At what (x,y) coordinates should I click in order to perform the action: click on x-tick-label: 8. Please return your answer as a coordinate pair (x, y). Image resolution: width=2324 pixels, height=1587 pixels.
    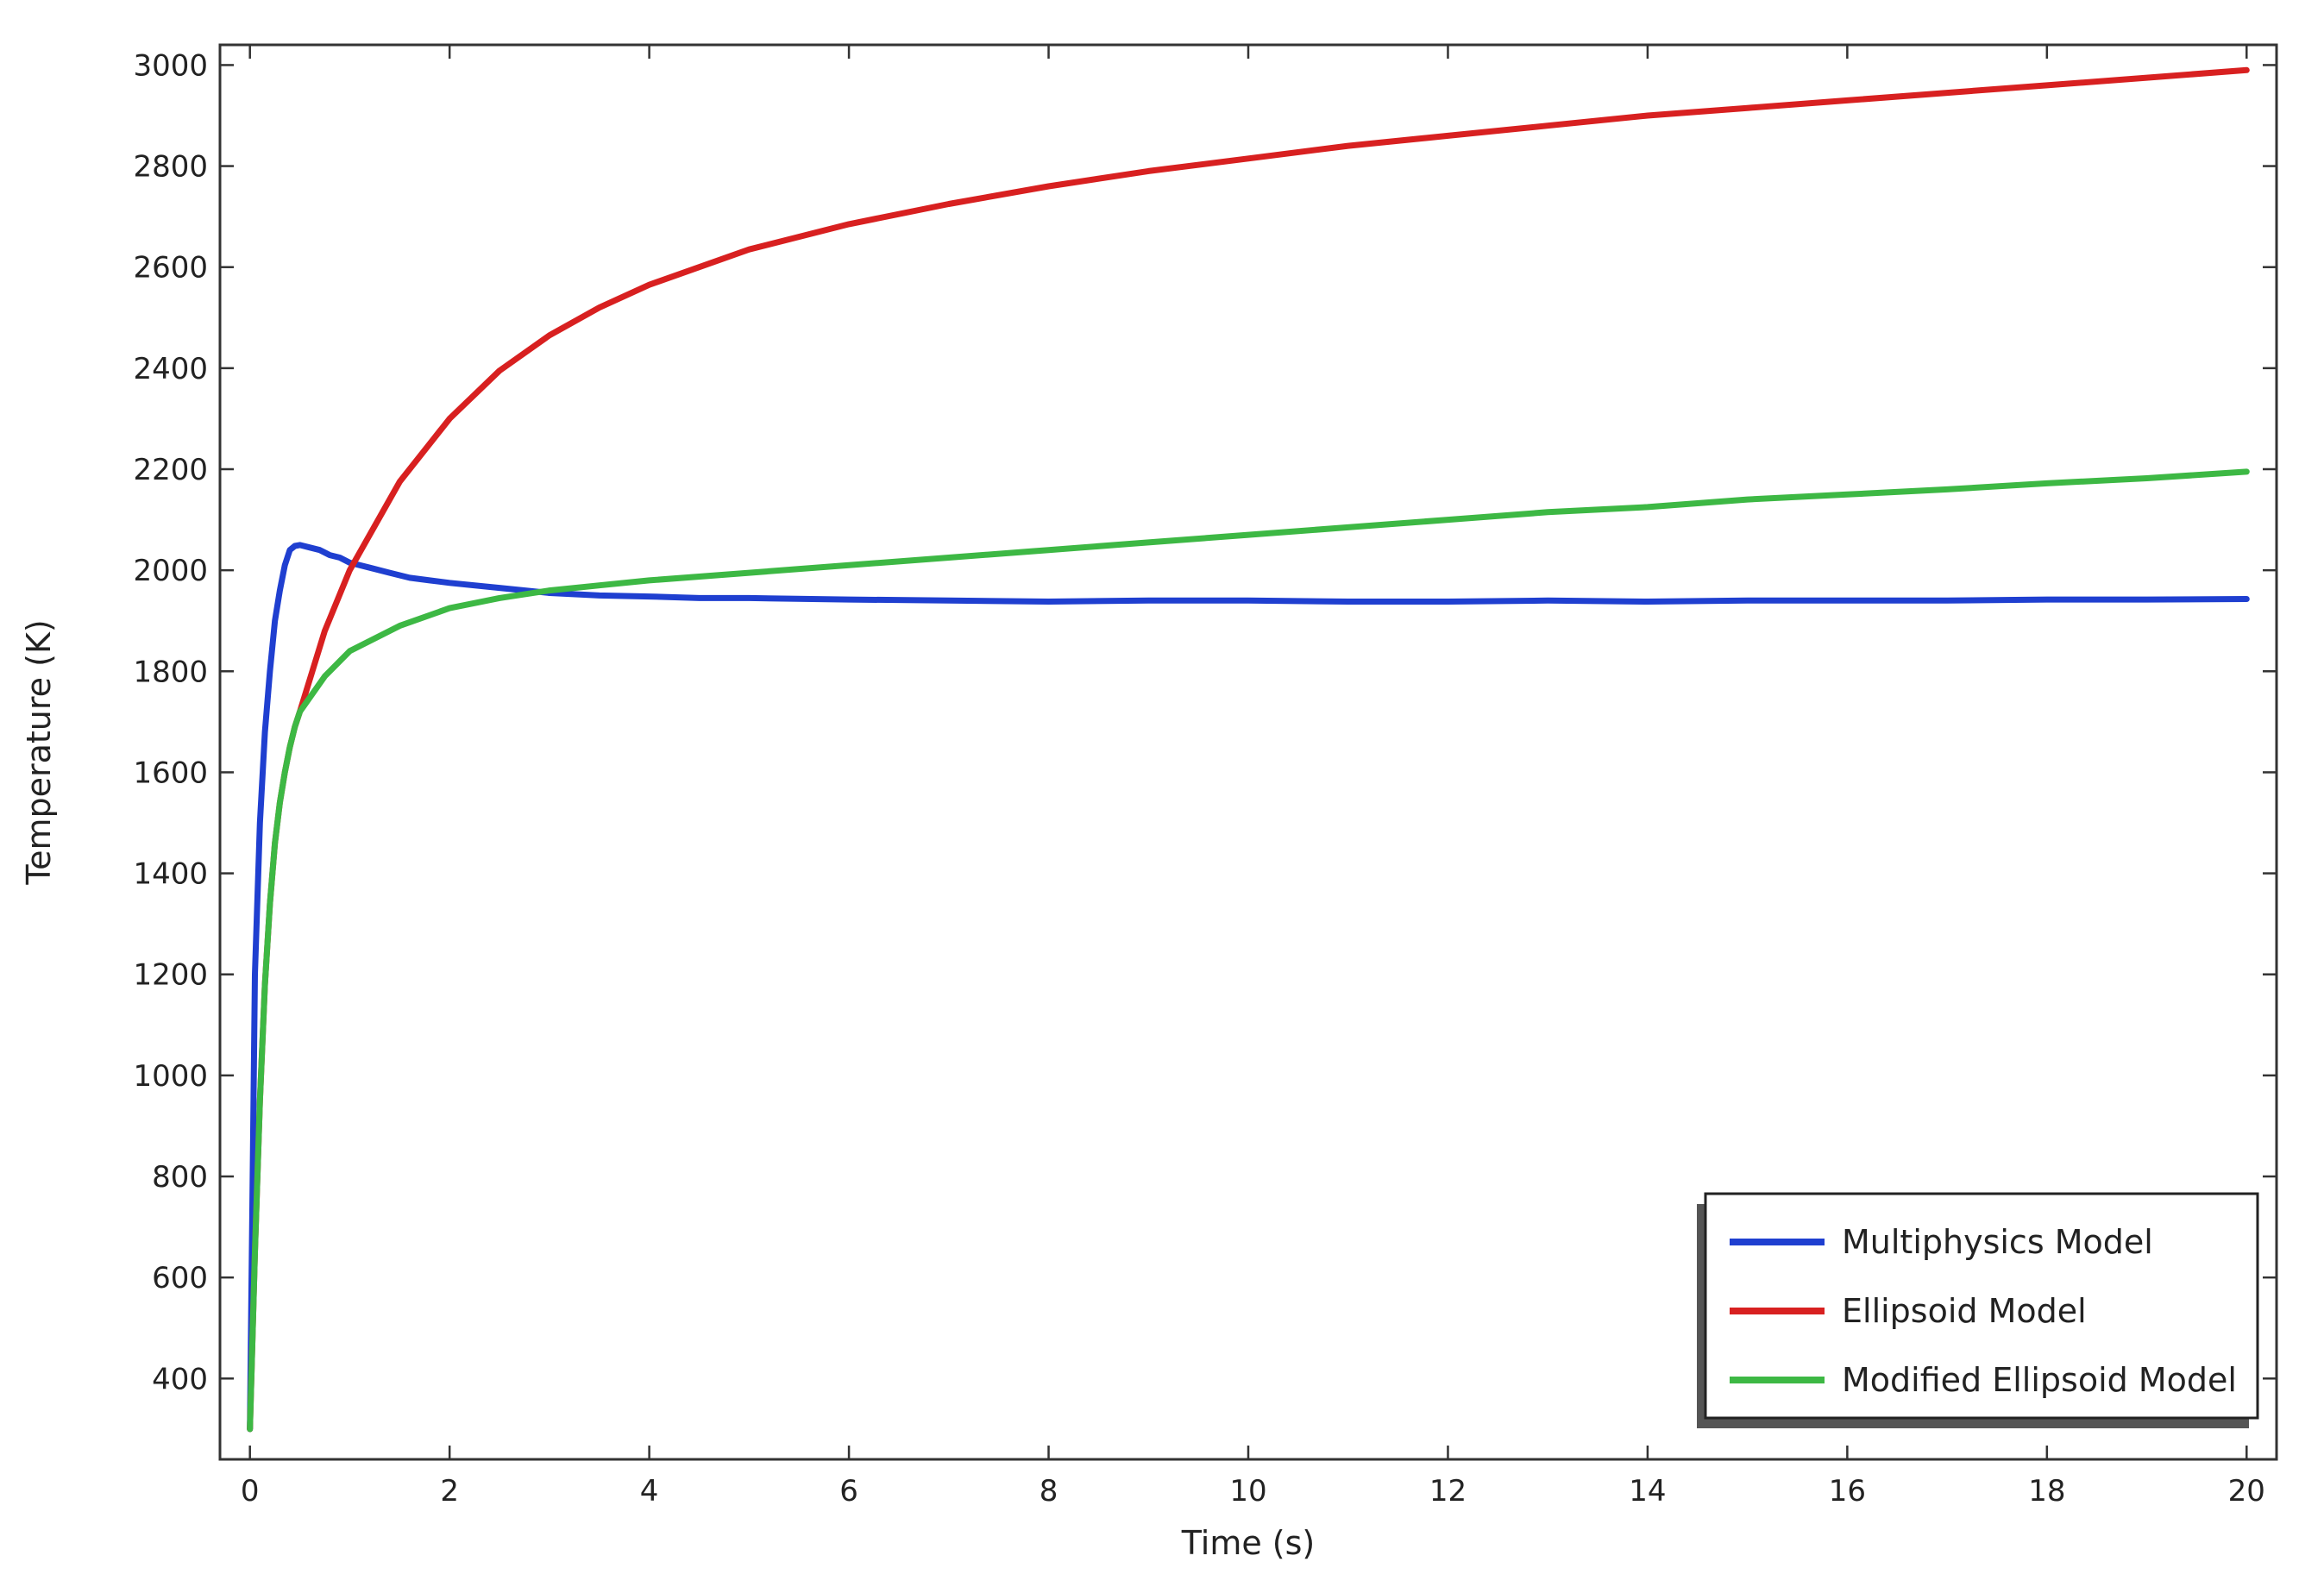
    Looking at the image, I should click on (1049, 1492).